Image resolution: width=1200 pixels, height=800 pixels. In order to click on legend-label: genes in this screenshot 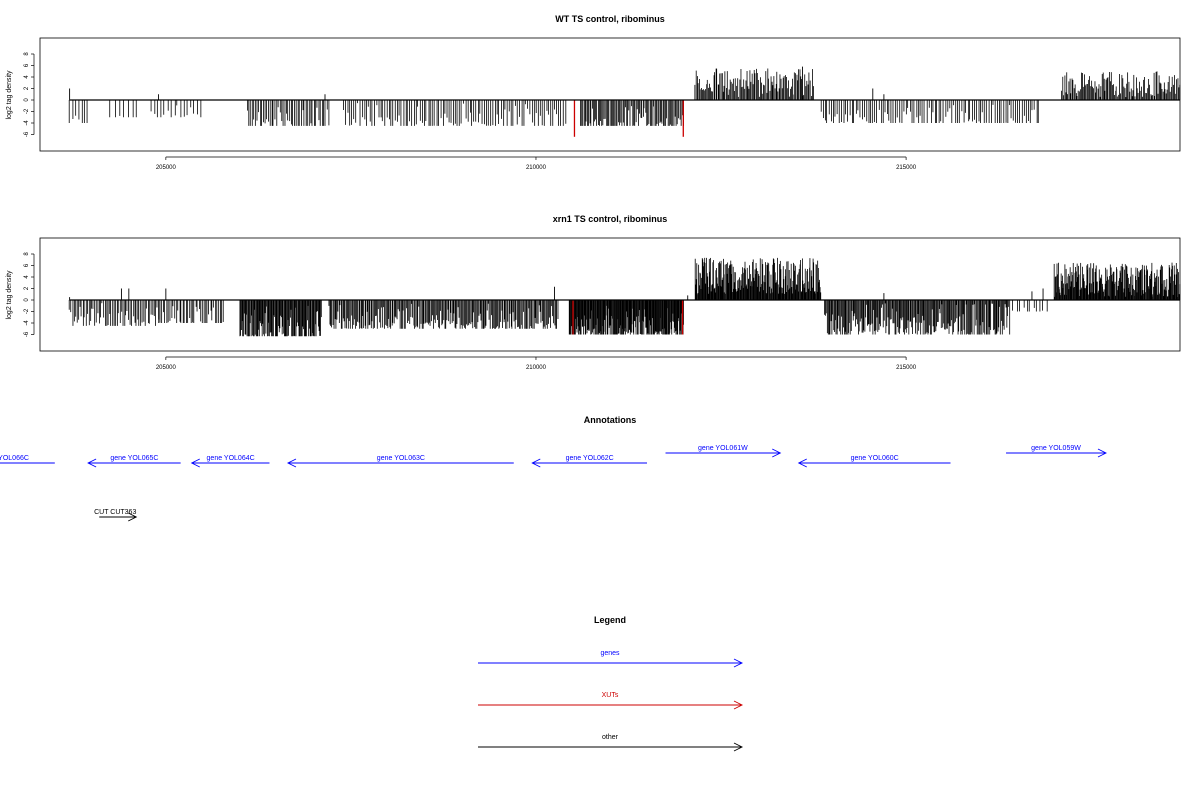, I will do `click(610, 653)`.